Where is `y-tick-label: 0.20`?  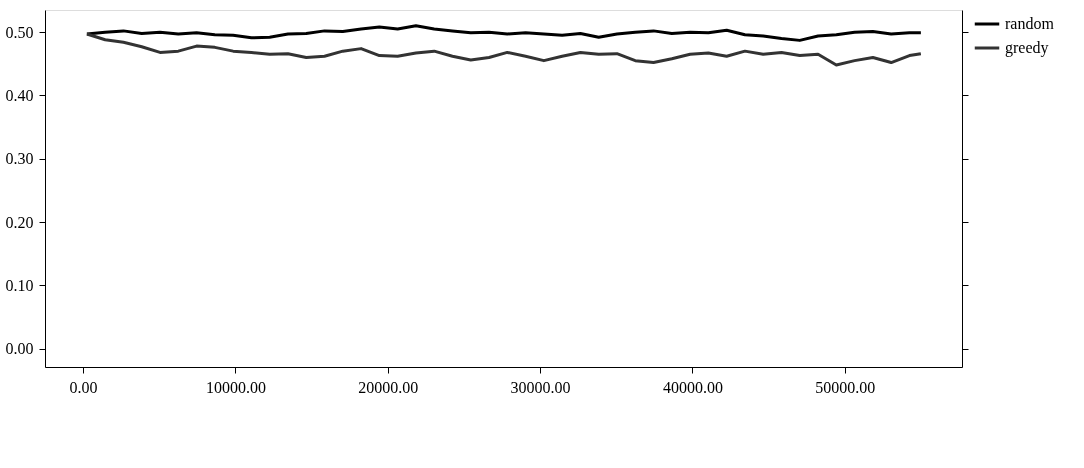
y-tick-label: 0.20 is located at coordinates (19, 222).